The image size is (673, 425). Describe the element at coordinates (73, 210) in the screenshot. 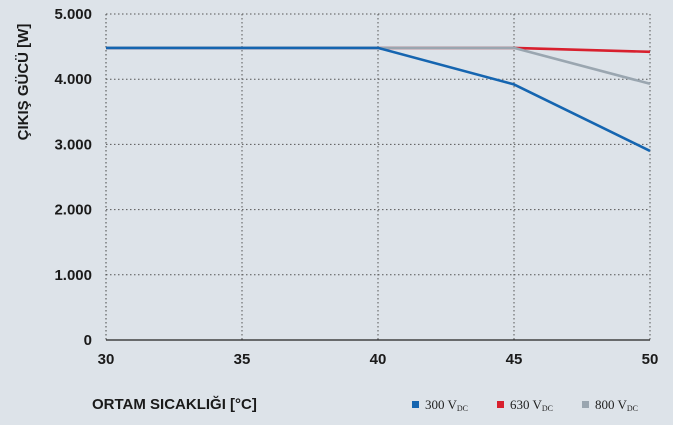

I see `y-tick-label: 2.000` at that location.